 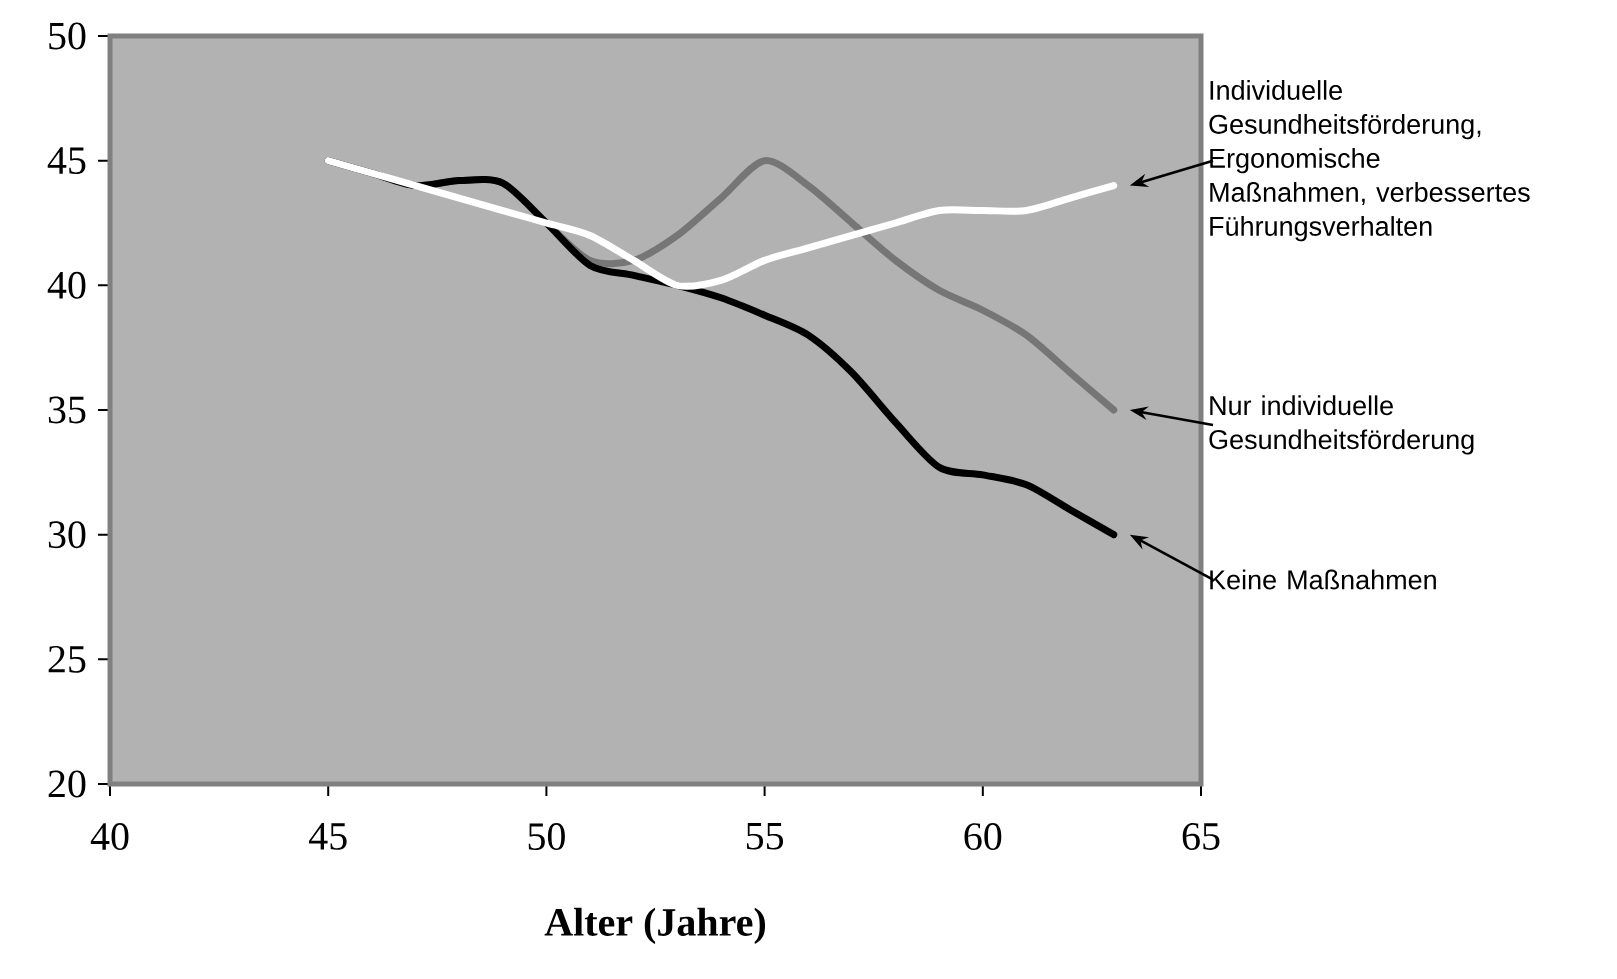 I want to click on text: Individuelle Gesundheitsförderung, Ergonomische Maßnahmen, verbessertes Führungsverhalten, so click(x=1369, y=161).